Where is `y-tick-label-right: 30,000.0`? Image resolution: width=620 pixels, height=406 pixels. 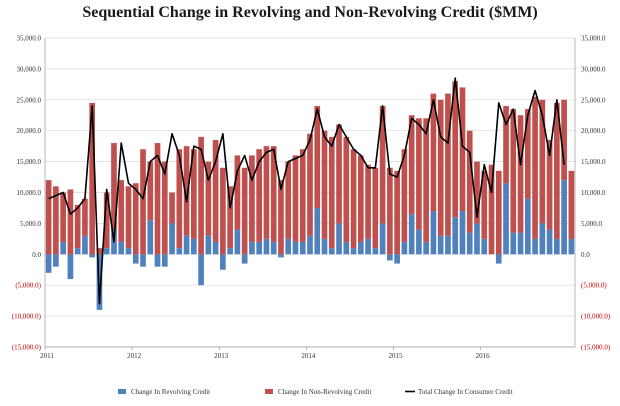
y-tick-label-right: 30,000.0 is located at coordinates (593, 69).